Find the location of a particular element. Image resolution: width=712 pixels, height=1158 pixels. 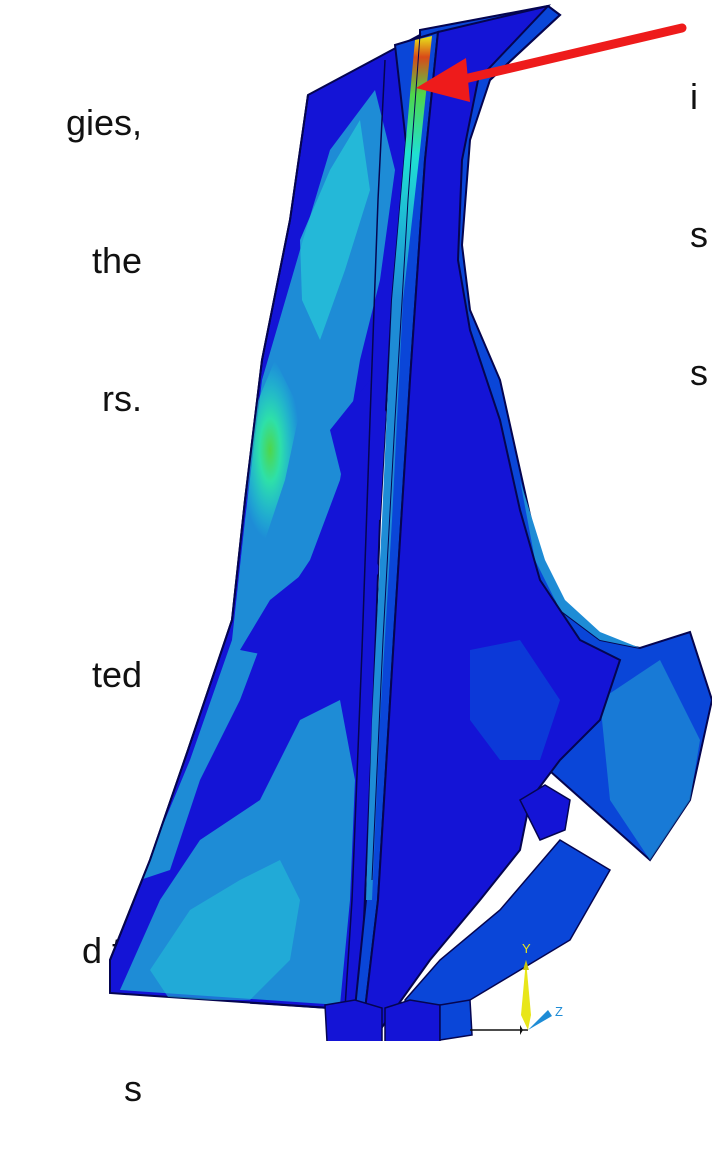

left-text-line: rs. is located at coordinates (122, 398).